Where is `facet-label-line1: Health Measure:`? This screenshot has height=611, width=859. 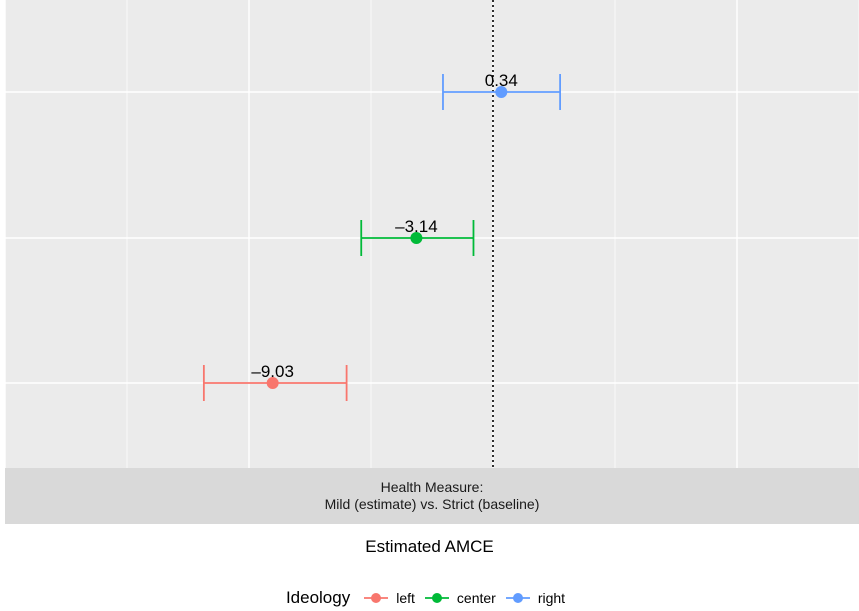 facet-label-line1: Health Measure: is located at coordinates (432, 487).